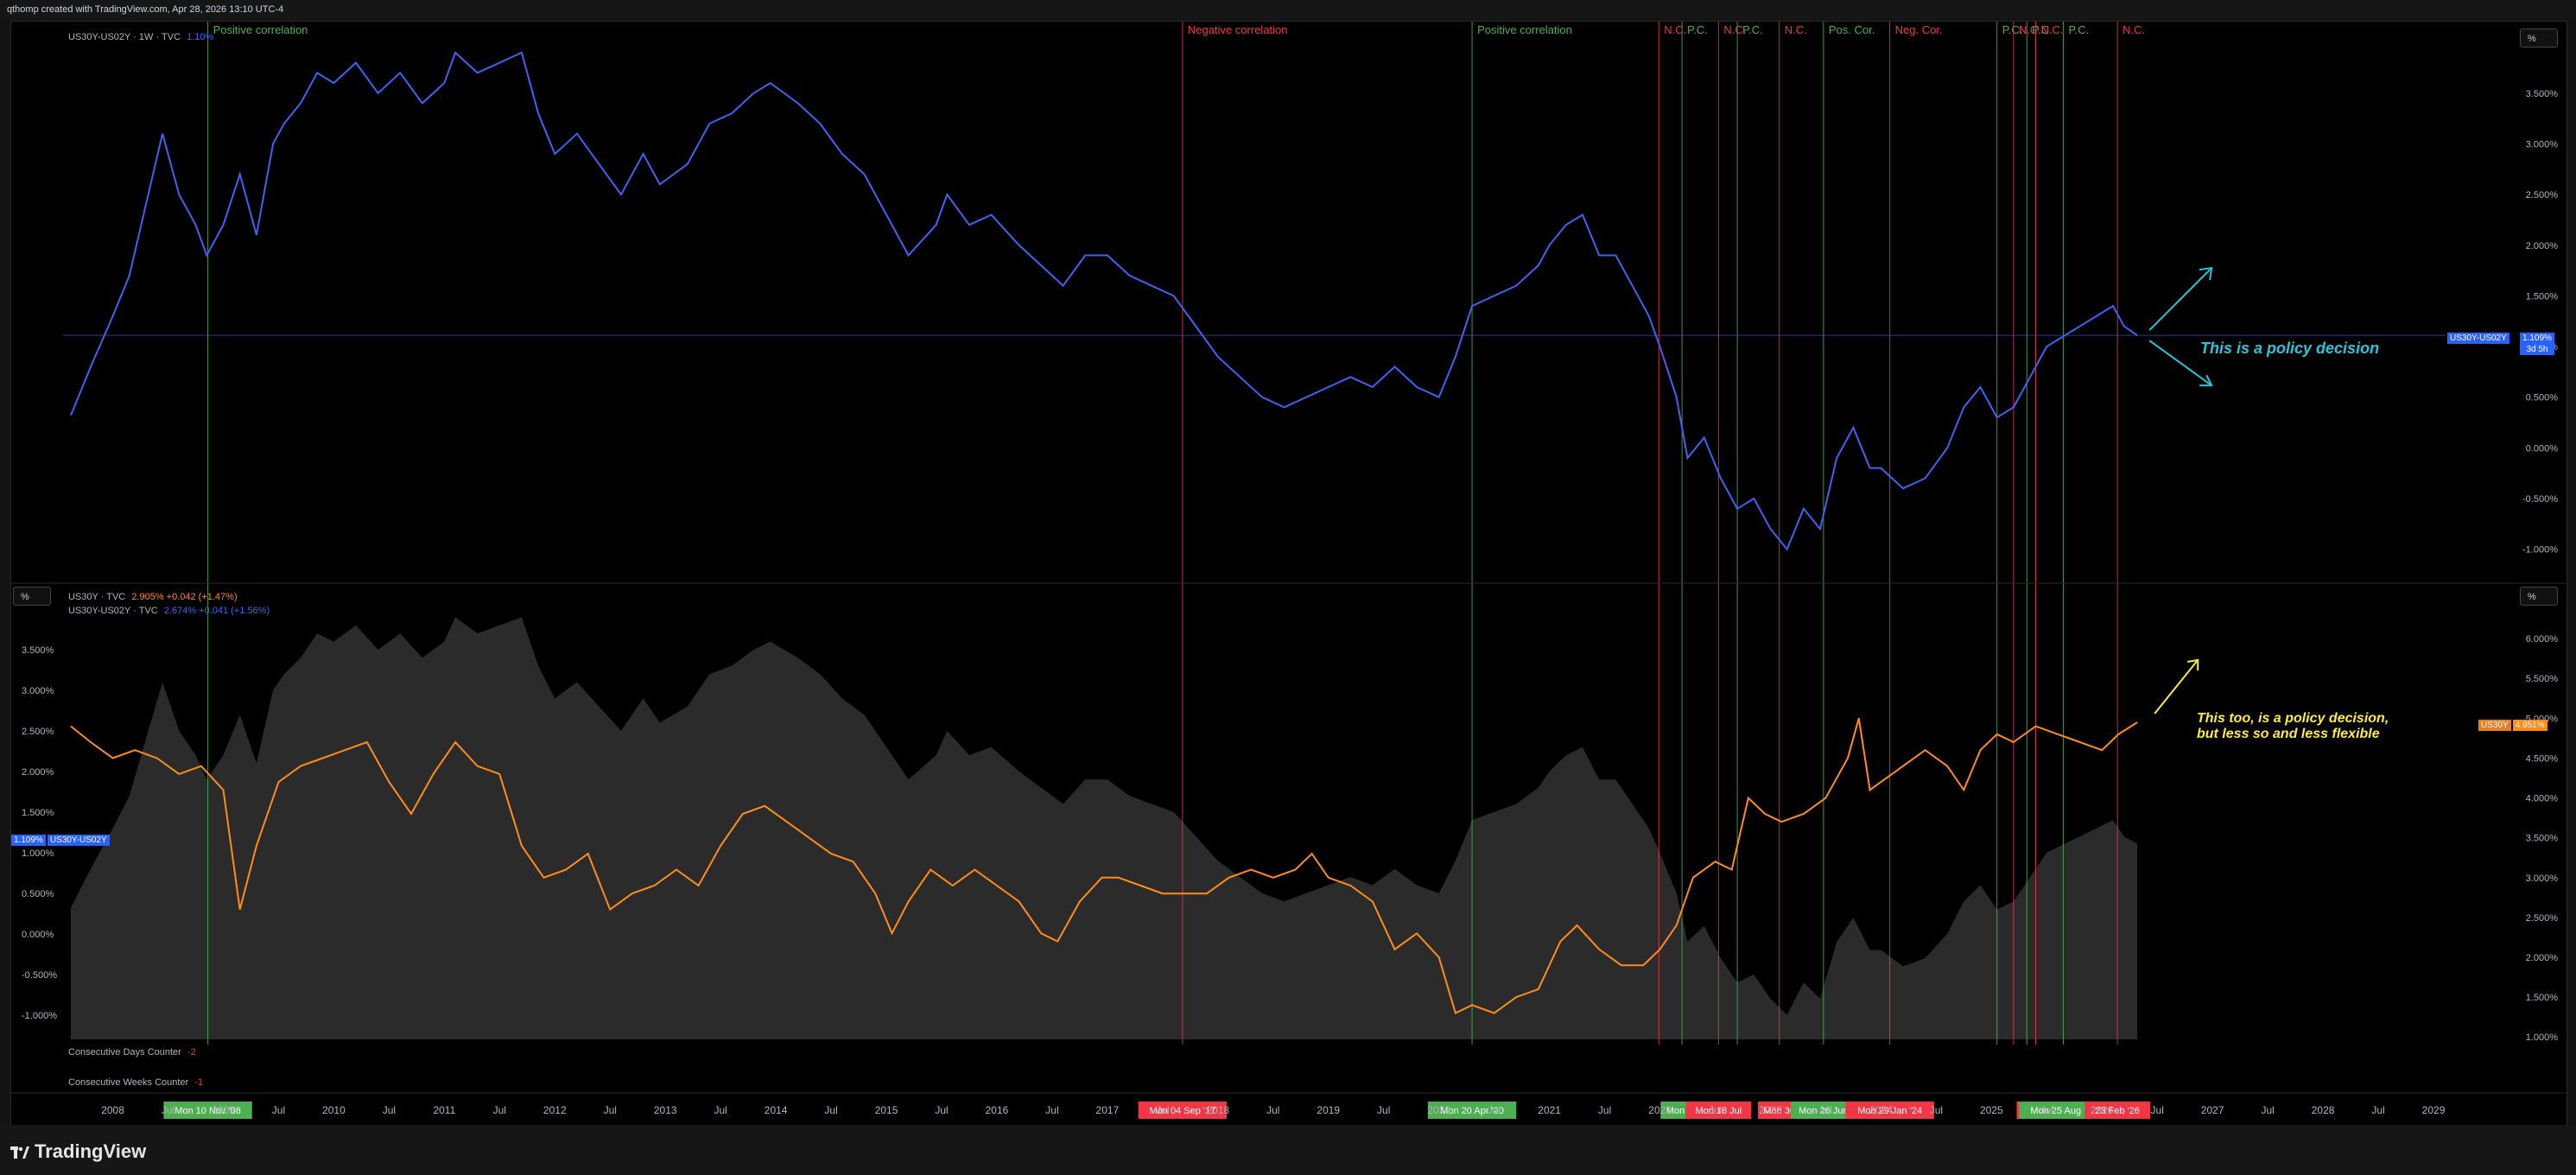 The image size is (2576, 1175). What do you see at coordinates (25, 597) in the screenshot?
I see `bottom-left-unit-label: %` at bounding box center [25, 597].